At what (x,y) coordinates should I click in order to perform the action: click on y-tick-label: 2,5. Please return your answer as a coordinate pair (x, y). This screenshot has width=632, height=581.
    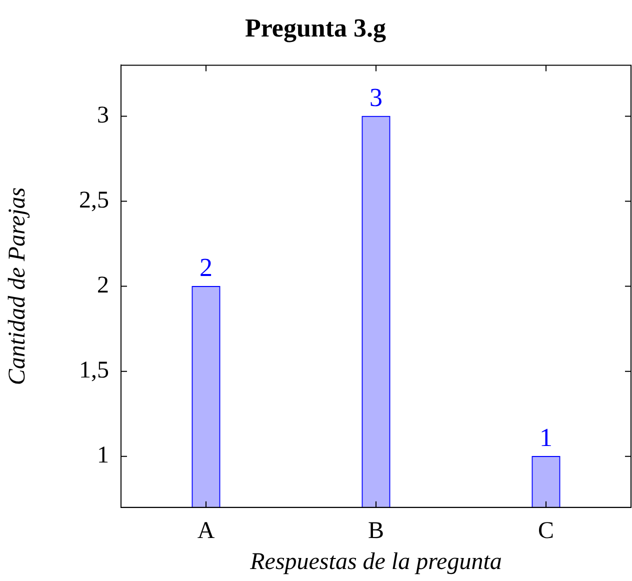
    Looking at the image, I should click on (94, 201).